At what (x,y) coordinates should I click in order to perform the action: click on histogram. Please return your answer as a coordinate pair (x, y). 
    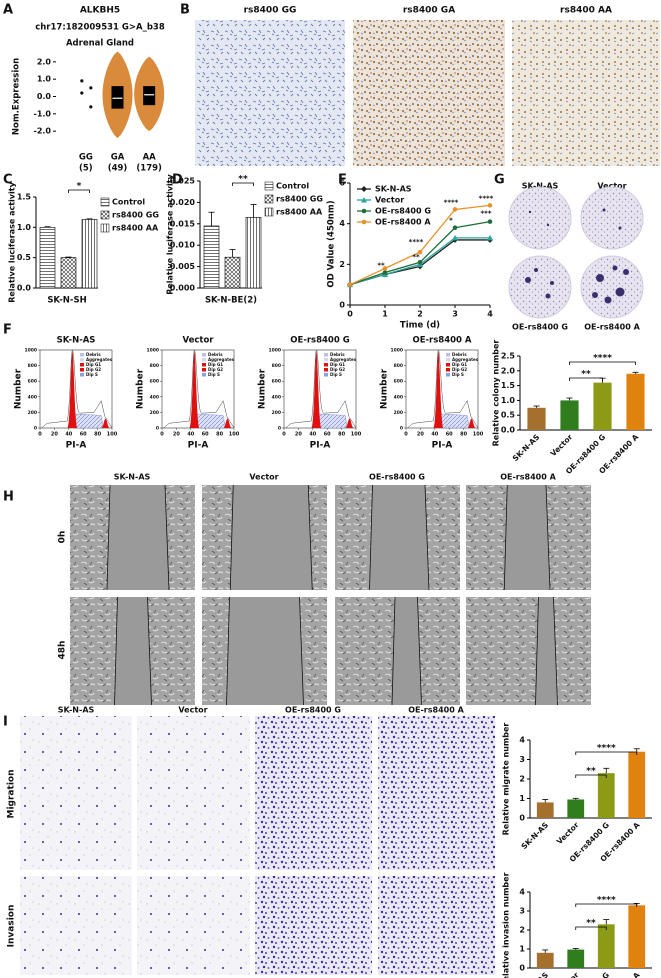
    Looking at the image, I should click on (321, 389).